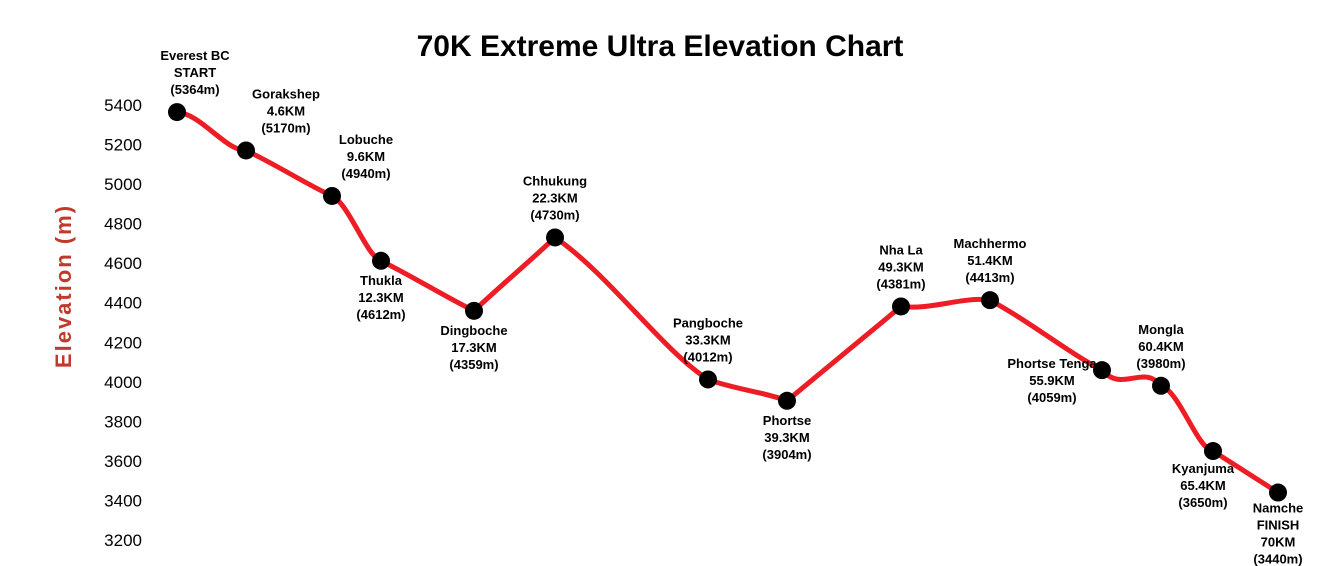 The height and width of the screenshot is (566, 1320). Describe the element at coordinates (123, 540) in the screenshot. I see `y-tick-label: 3200` at that location.